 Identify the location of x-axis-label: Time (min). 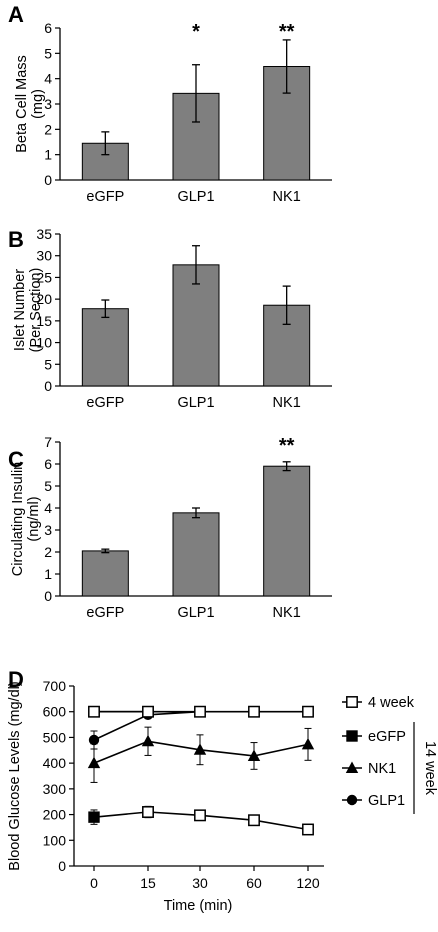
(198, 906).